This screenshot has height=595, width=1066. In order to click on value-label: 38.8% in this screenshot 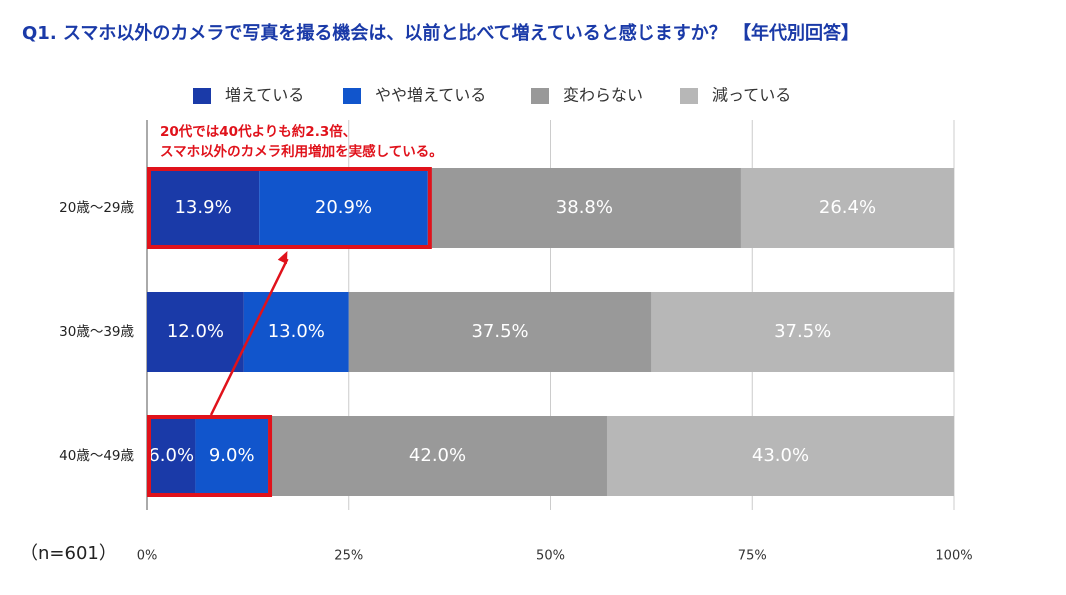, I will do `click(584, 207)`.